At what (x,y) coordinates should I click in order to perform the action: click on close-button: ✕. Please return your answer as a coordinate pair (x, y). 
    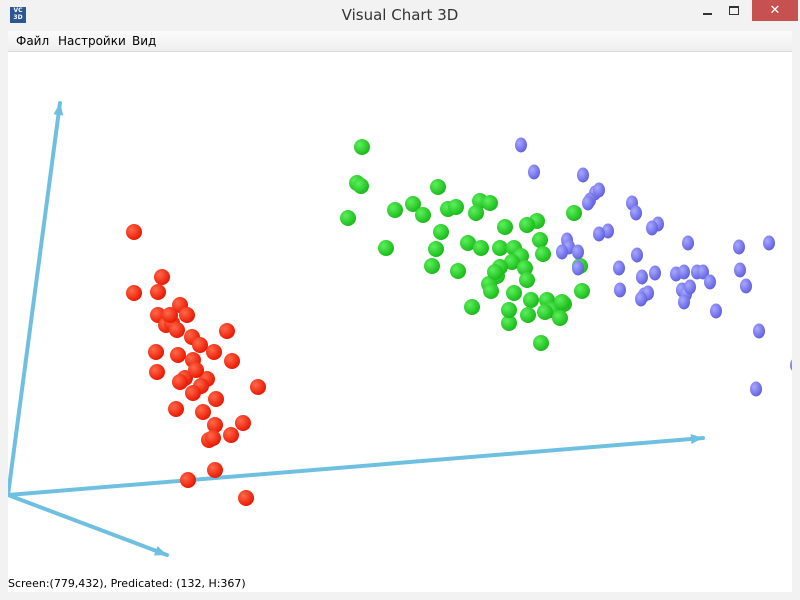
    Looking at the image, I should click on (775, 10).